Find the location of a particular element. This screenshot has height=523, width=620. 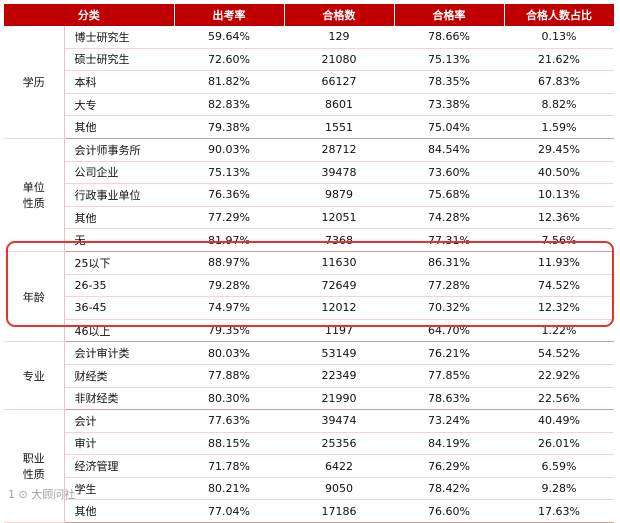

pass-rate-cell: 76.60% is located at coordinates (449, 511).